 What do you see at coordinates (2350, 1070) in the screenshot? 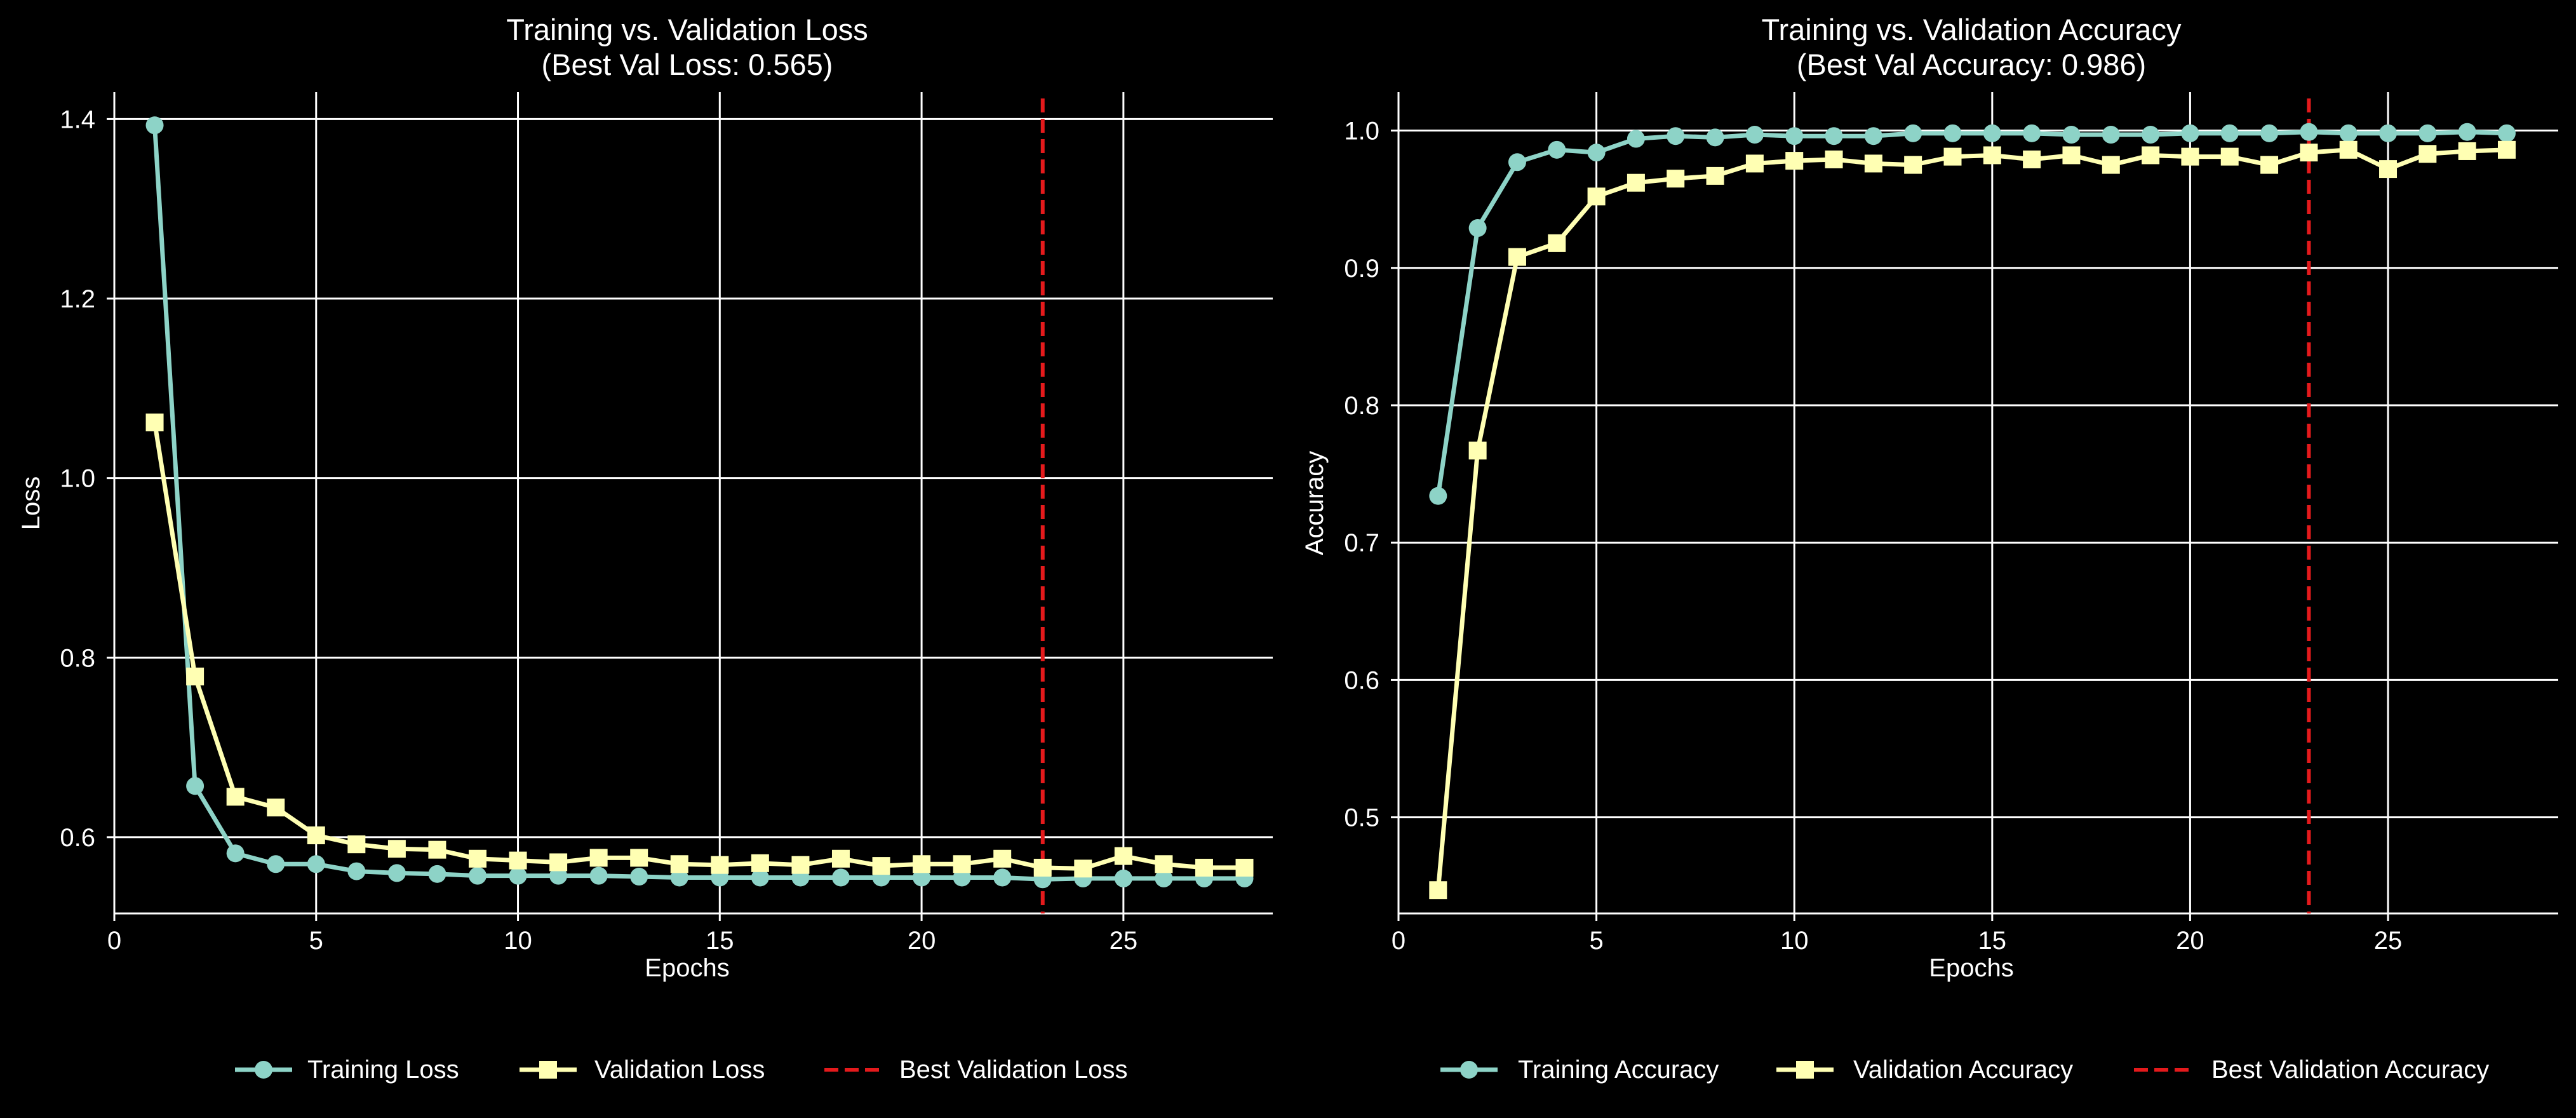
I see `legend-best-val-accuracy-label: Best Validation Accuracy` at bounding box center [2350, 1070].